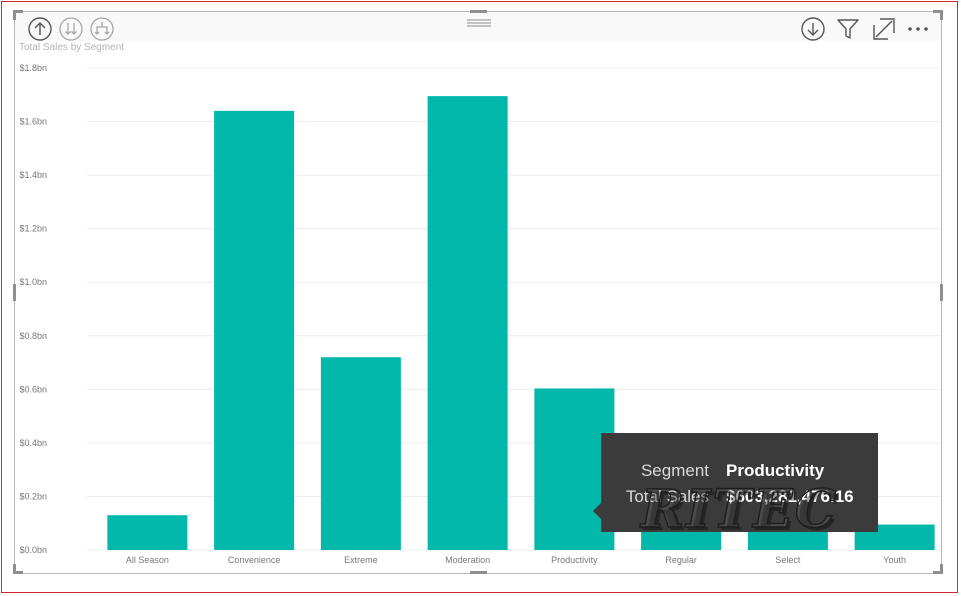 The image size is (961, 596). I want to click on tooltip-sales-label: Total Sales, so click(667, 496).